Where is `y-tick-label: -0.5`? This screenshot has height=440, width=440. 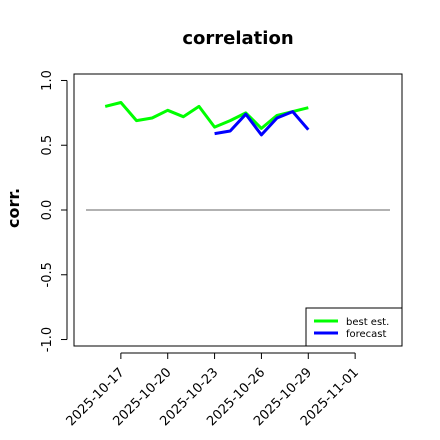
y-tick-label: -0.5 is located at coordinates (47, 274).